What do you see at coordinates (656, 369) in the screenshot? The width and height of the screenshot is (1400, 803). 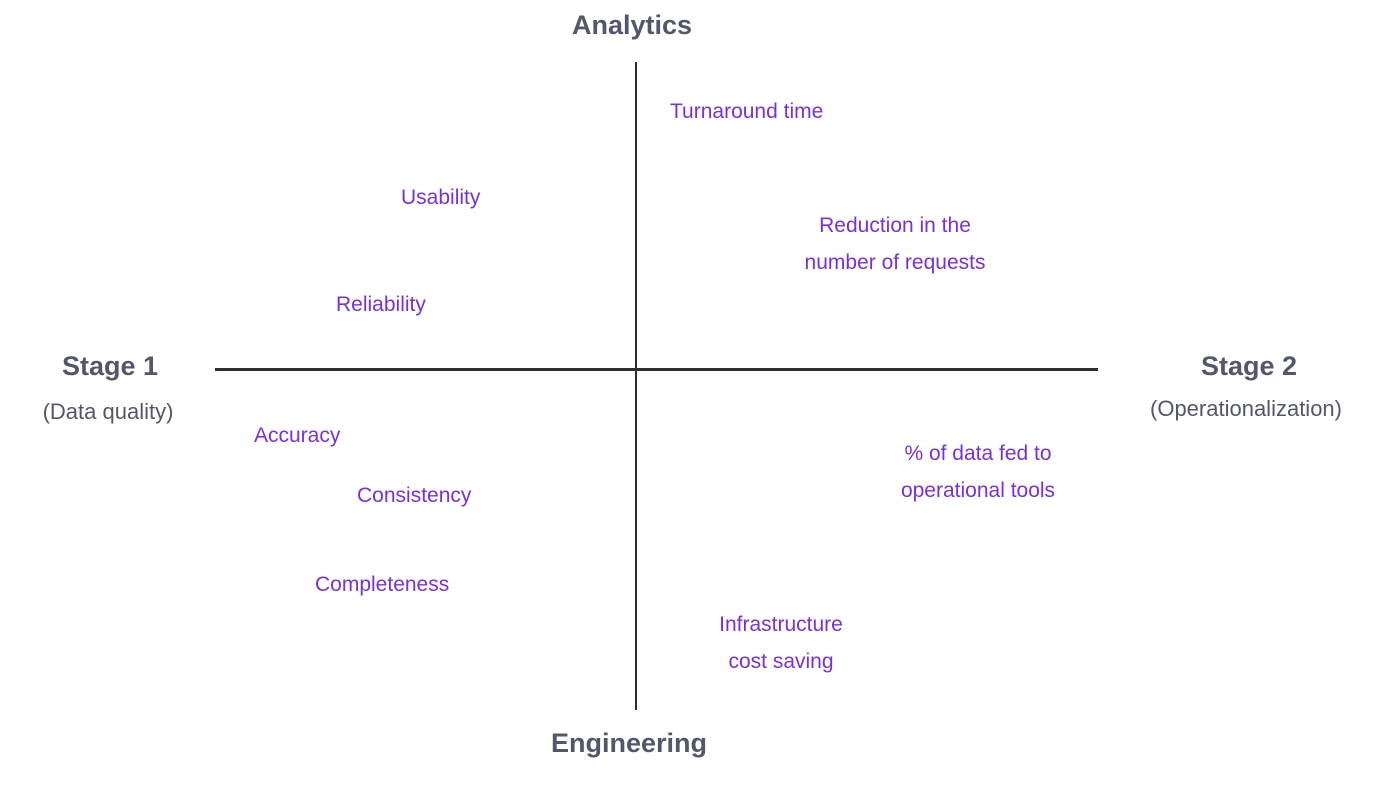 I see `horizontal-axis-line` at bounding box center [656, 369].